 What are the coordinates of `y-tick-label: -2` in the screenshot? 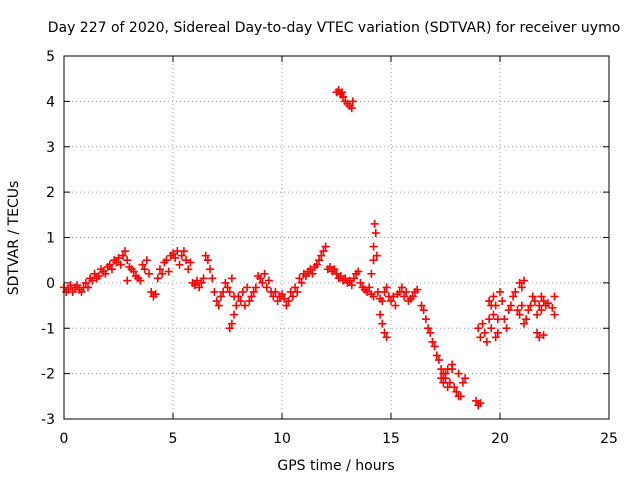 It's located at (48, 375).